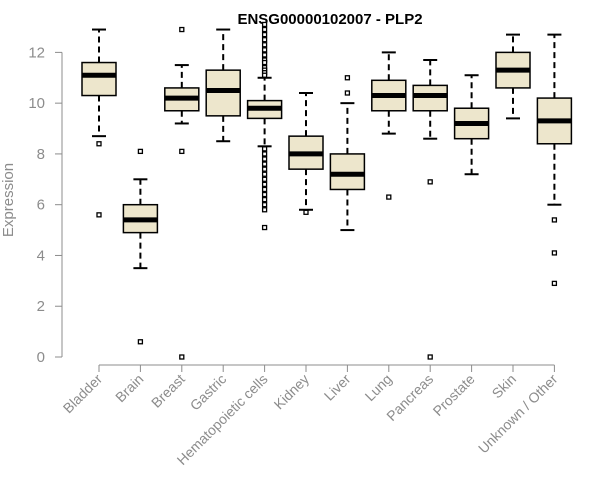 This screenshot has height=500, width=600. Describe the element at coordinates (45, 205) in the screenshot. I see `y-axis: 0 2 4 6 8 10 12` at that location.